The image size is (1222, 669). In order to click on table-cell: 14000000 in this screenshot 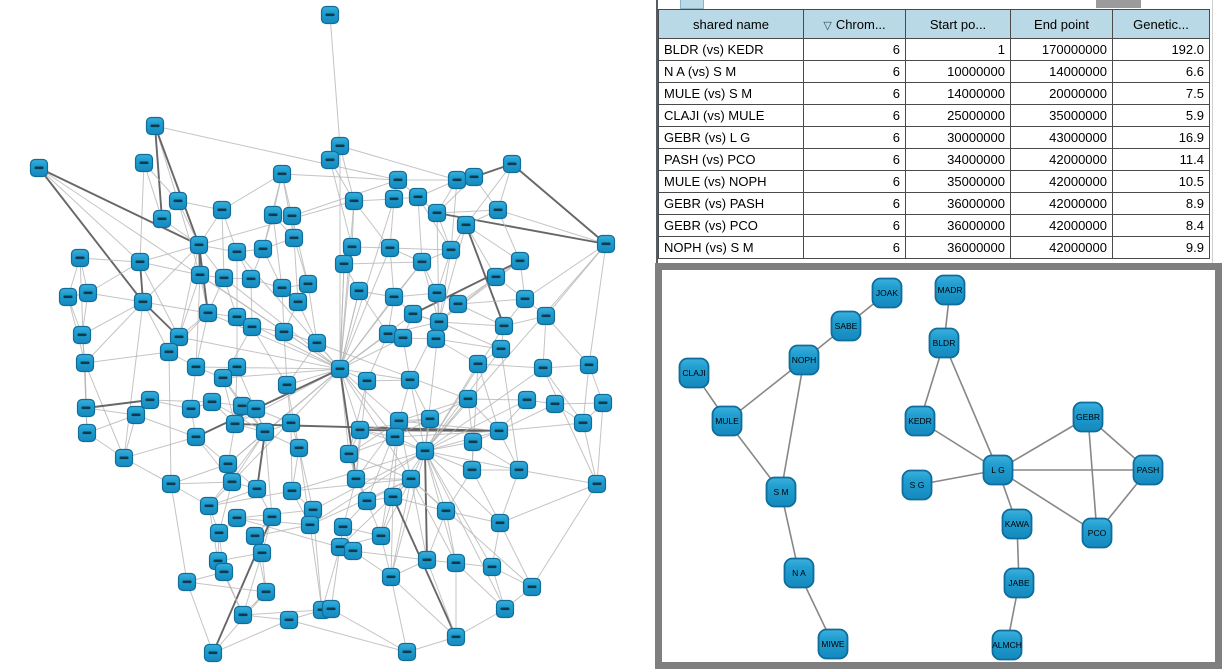, I will do `click(958, 93)`.